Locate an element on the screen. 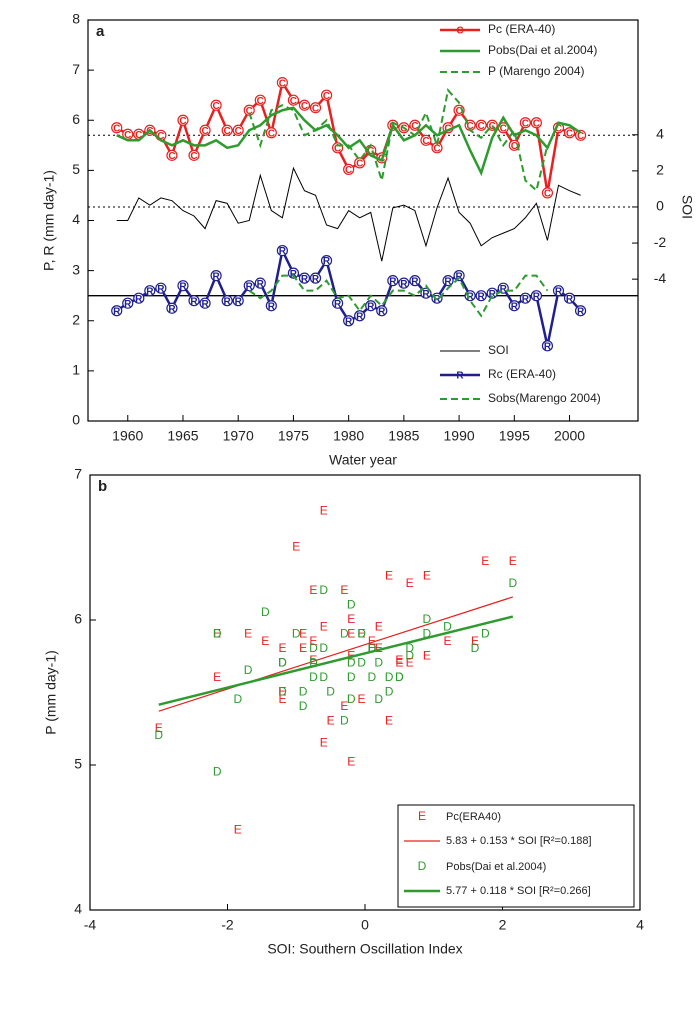 The image size is (697, 1012). x-tick-label: 1975 is located at coordinates (293, 436).